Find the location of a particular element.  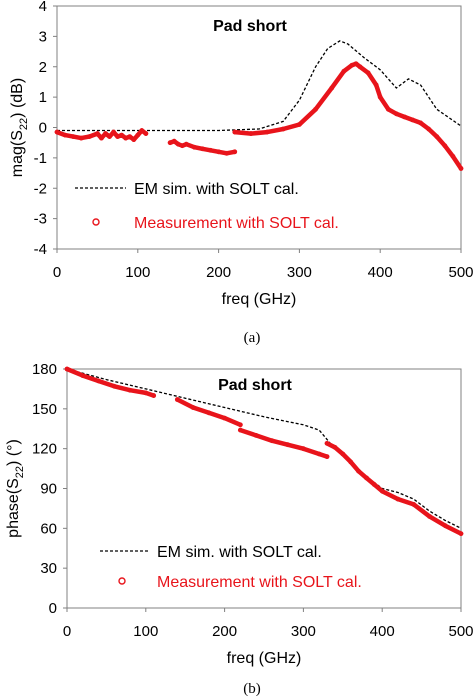

x-tick-label: 100 is located at coordinates (137, 272).